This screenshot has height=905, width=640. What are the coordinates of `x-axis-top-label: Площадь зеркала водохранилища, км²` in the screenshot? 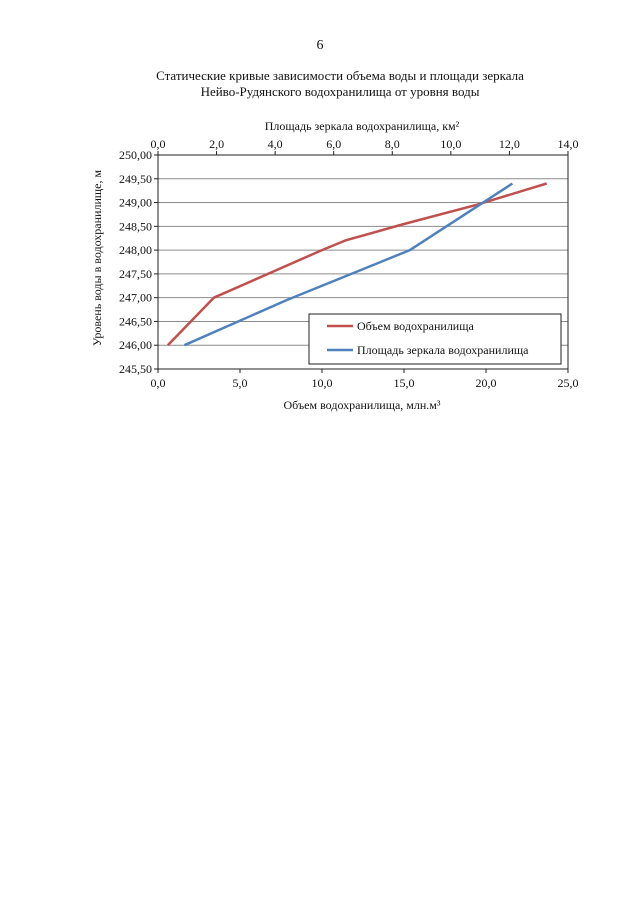 It's located at (362, 126).